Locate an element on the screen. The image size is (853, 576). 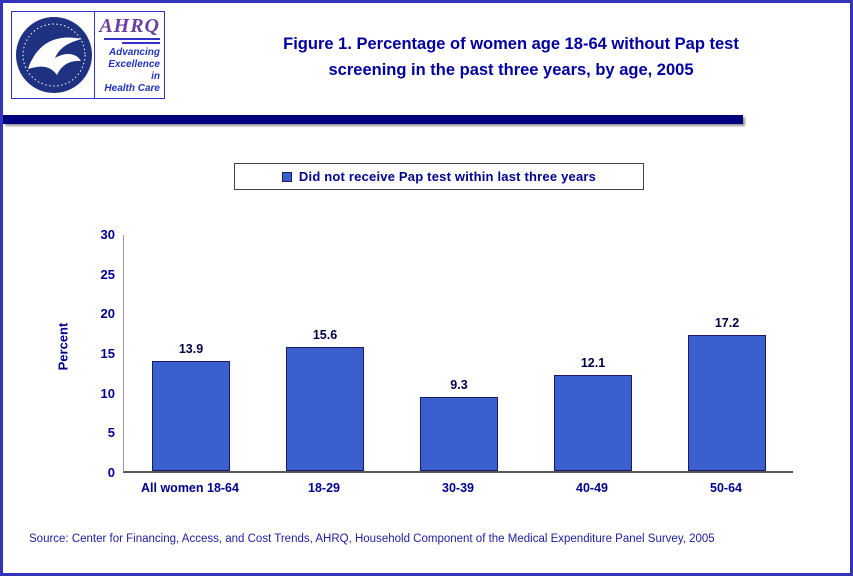
y-axis-title: Percent is located at coordinates (63, 346).